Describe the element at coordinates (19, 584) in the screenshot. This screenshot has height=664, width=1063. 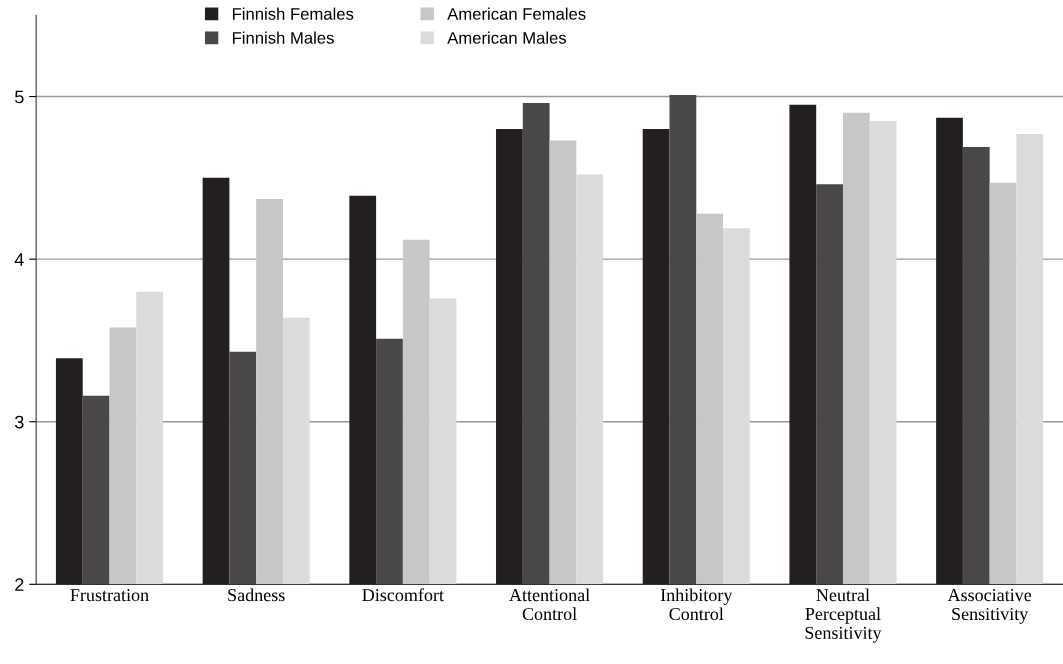
I see `y-tick-label: 2` at that location.